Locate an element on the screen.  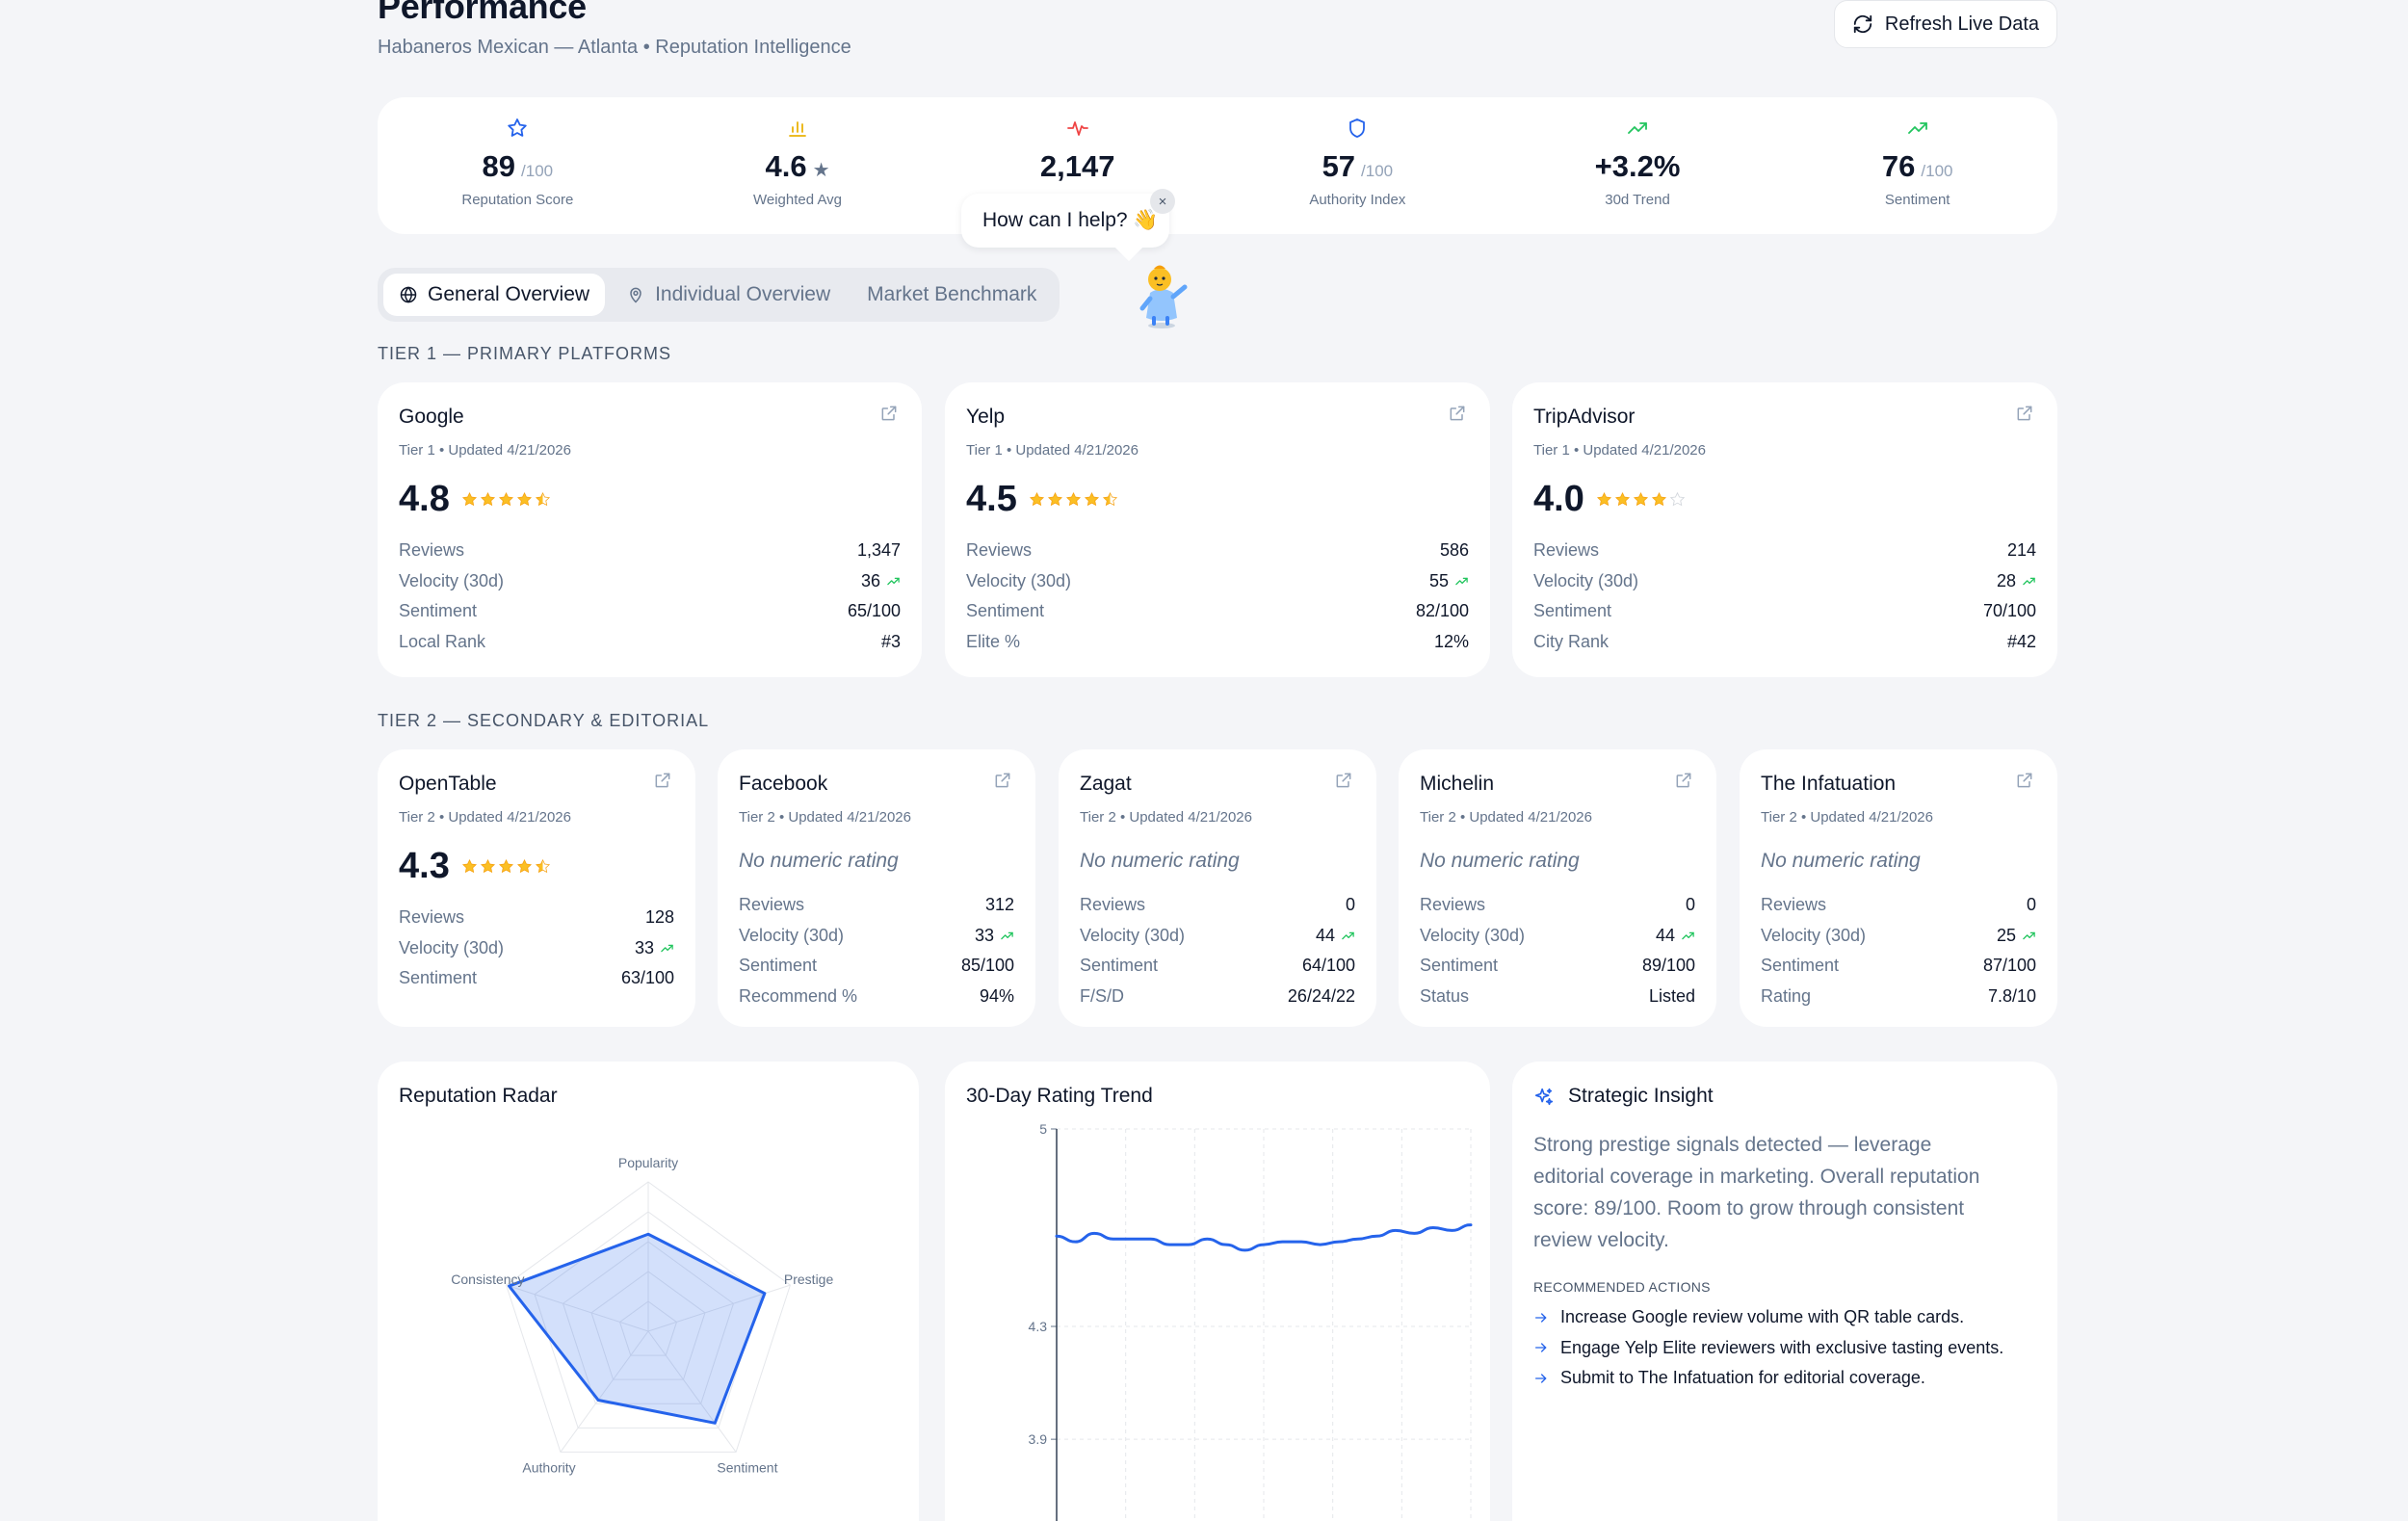
metric-row: Reviews 0 is located at coordinates (1557, 905).